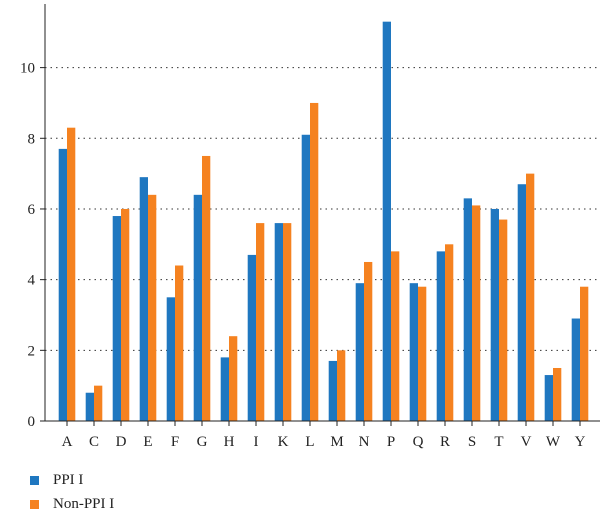 Image resolution: width=600 pixels, height=519 pixels. Describe the element at coordinates (467, 309) in the screenshot. I see `bar-ppi-S` at that location.